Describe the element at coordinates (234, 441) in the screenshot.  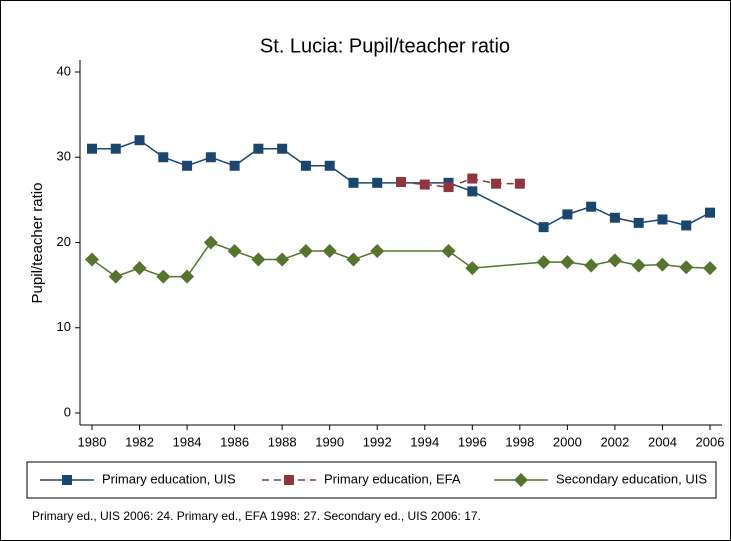
I see `x-tick-label: 1986` at that location.